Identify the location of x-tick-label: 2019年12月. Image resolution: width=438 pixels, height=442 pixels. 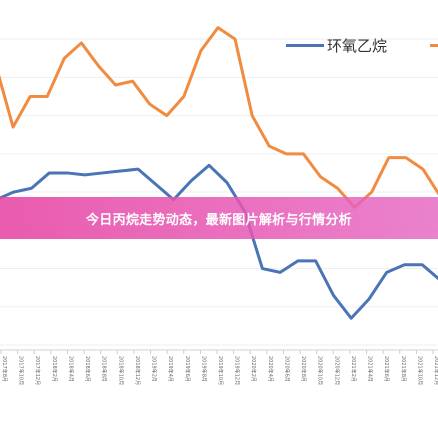
(237, 370).